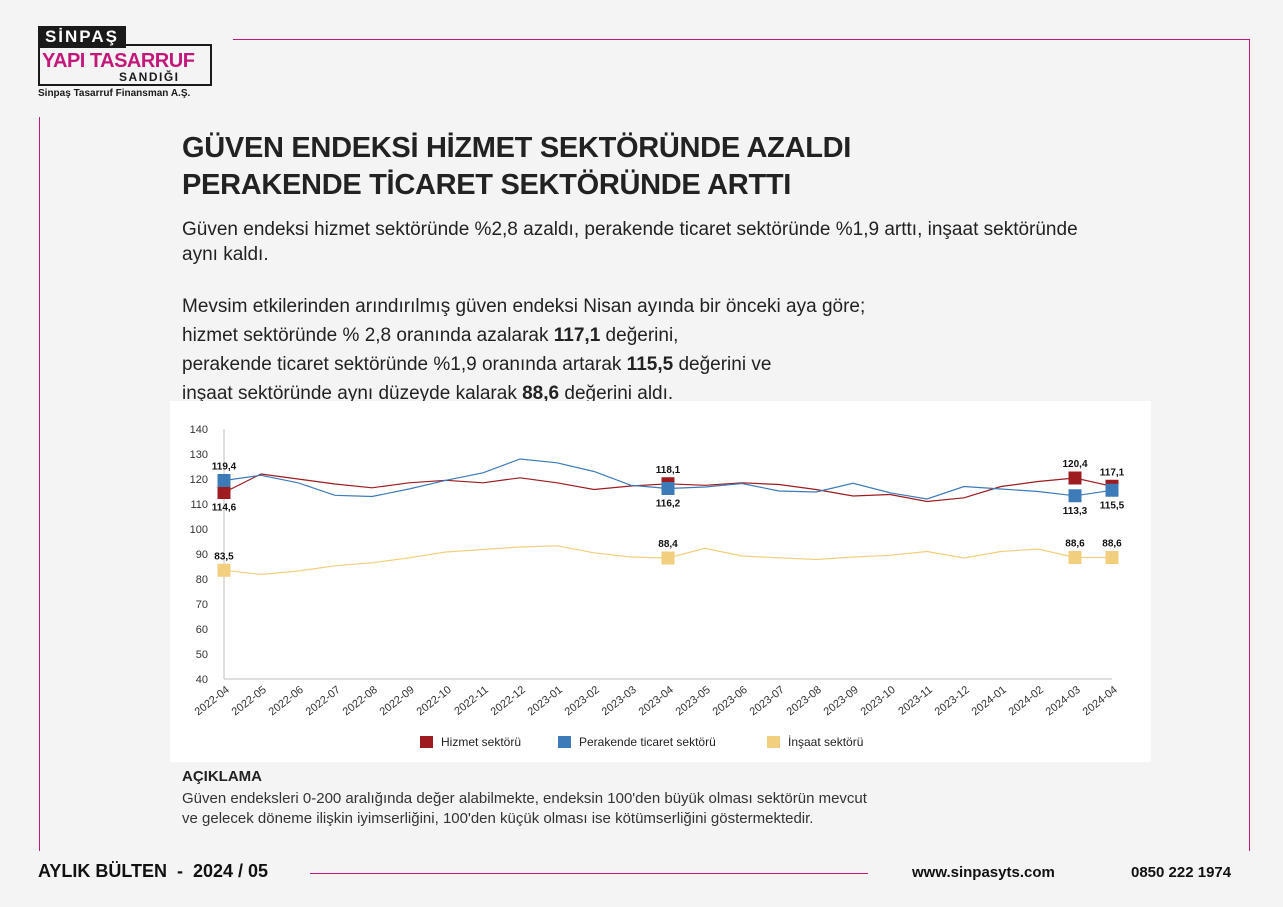 This screenshot has height=907, width=1283. What do you see at coordinates (767, 701) in the screenshot?
I see `x-tick-label: 2023-07` at bounding box center [767, 701].